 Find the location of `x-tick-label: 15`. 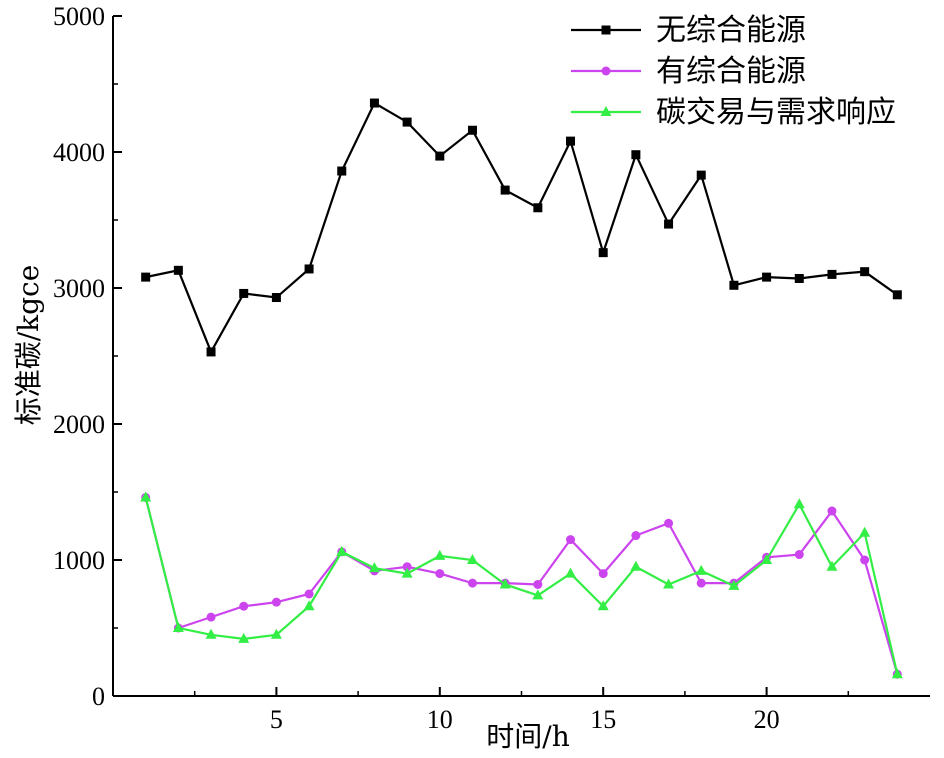

x-tick-label: 15 is located at coordinates (603, 719).